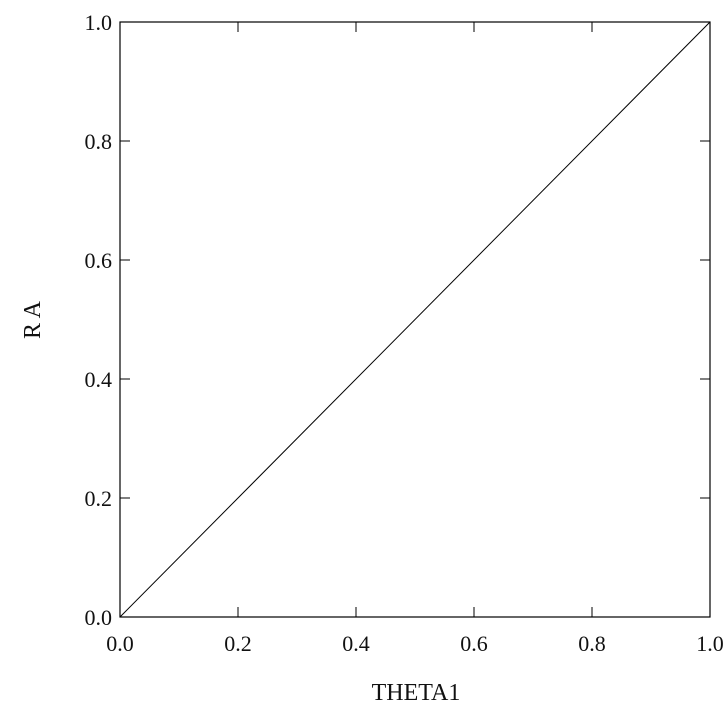 The height and width of the screenshot is (721, 728). I want to click on y-tick-label: 0.0, so click(99, 617).